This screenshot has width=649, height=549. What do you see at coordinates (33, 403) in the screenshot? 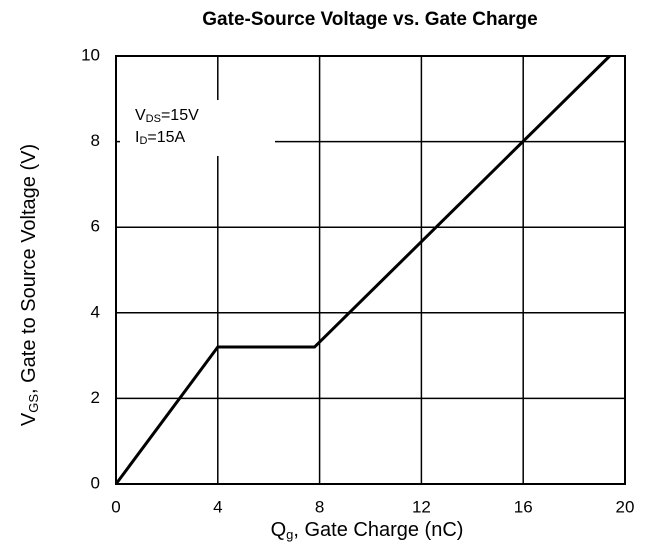
I see `subscript: GS` at bounding box center [33, 403].